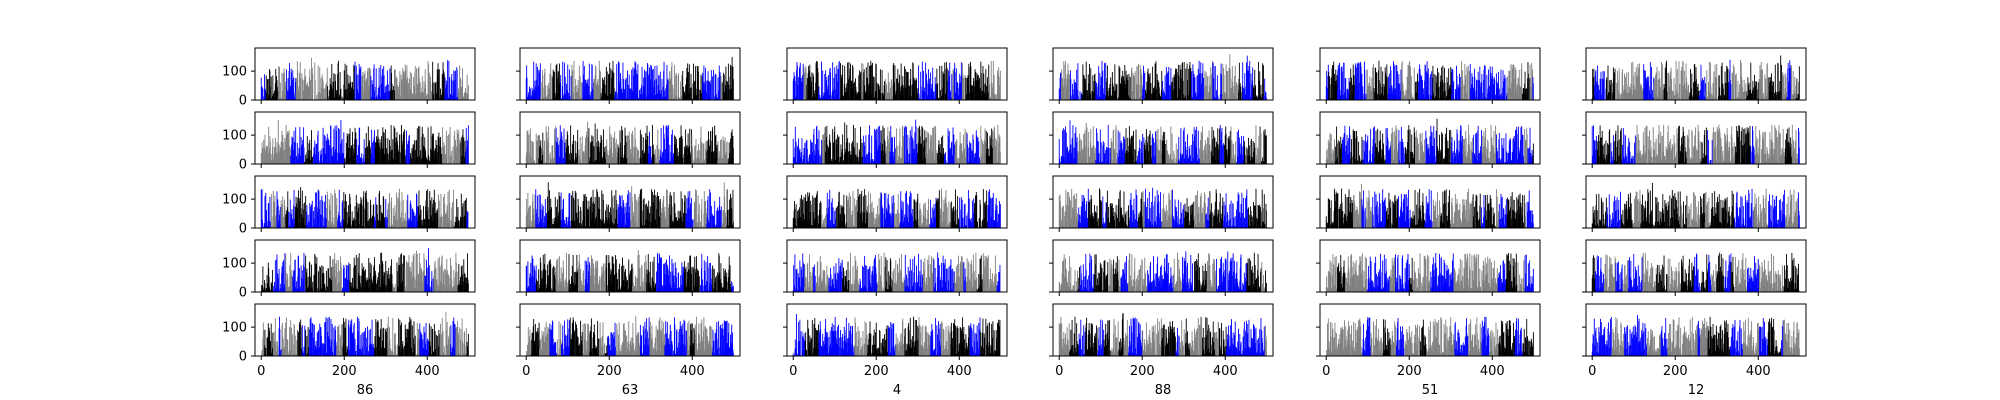 This screenshot has width=2000, height=400. I want to click on subplot-r4-c2, so click(628, 267).